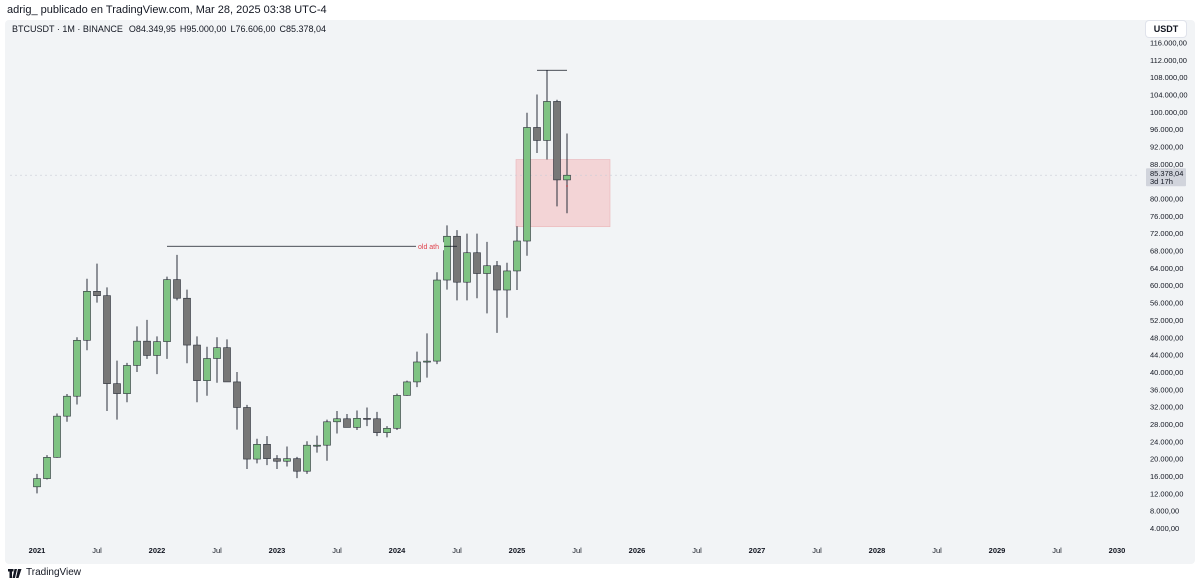  Describe the element at coordinates (152, 29) in the screenshot. I see `legend-open: O84.349,95` at that location.